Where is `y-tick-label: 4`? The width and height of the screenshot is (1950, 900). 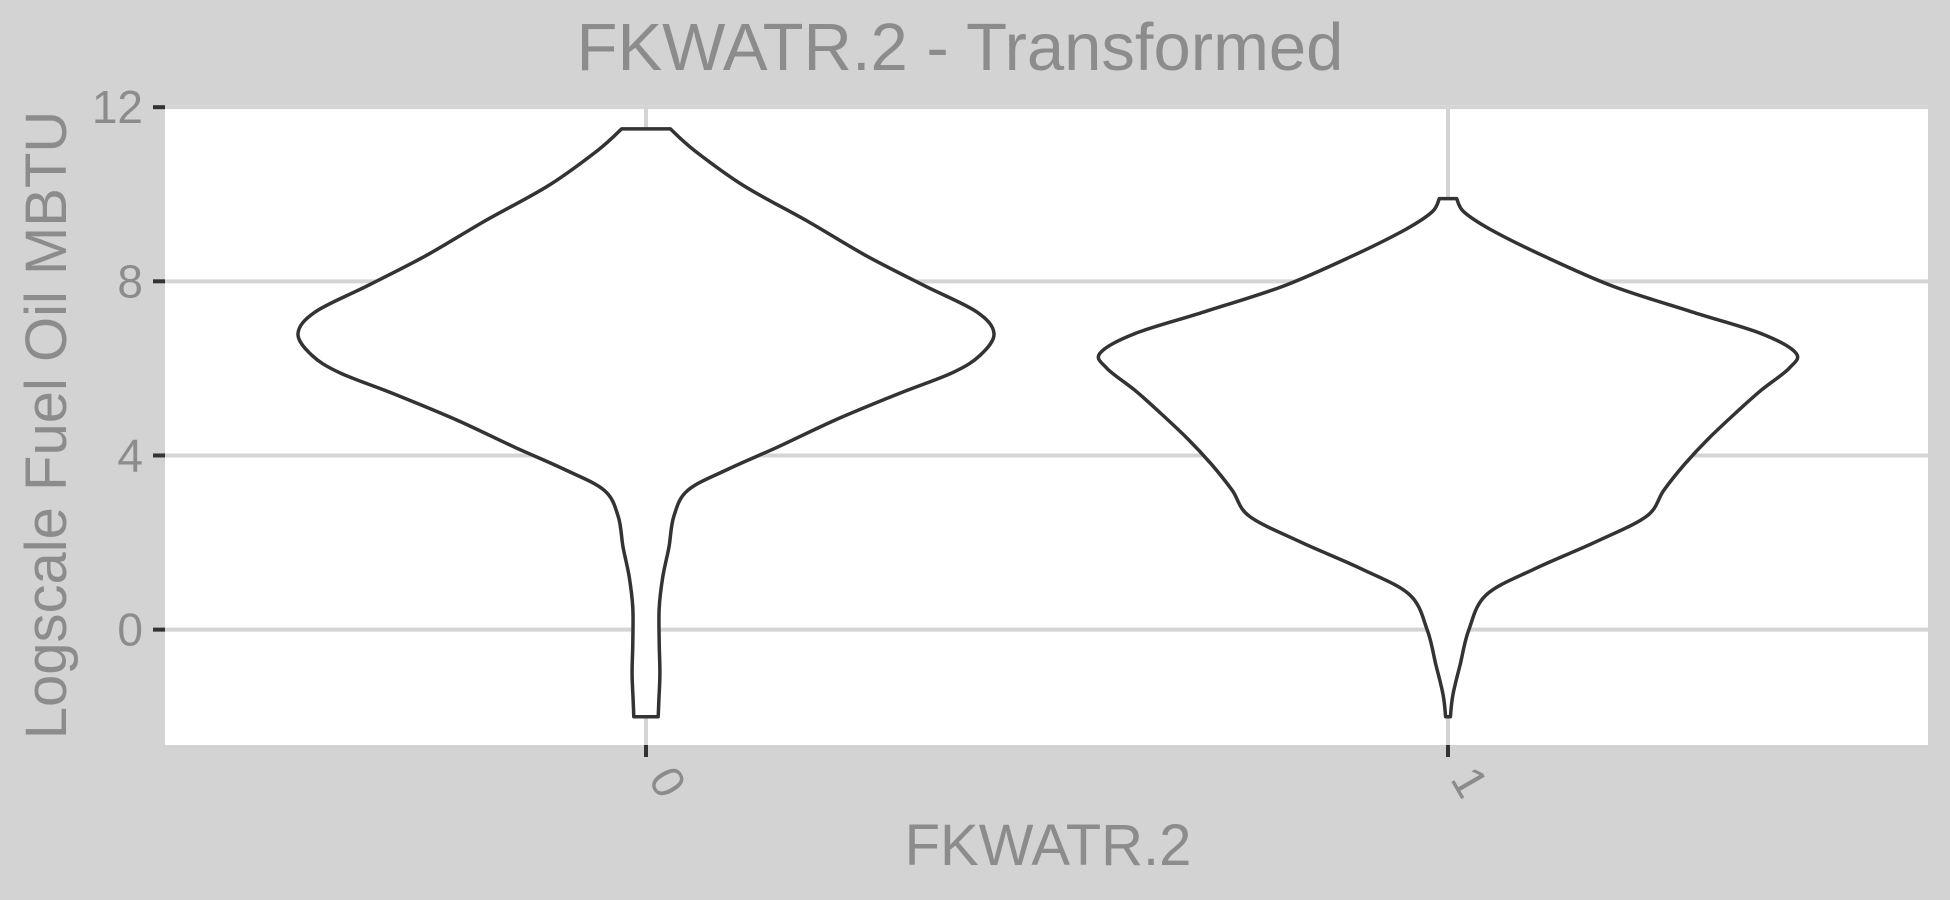 y-tick-label: 4 is located at coordinates (130, 455).